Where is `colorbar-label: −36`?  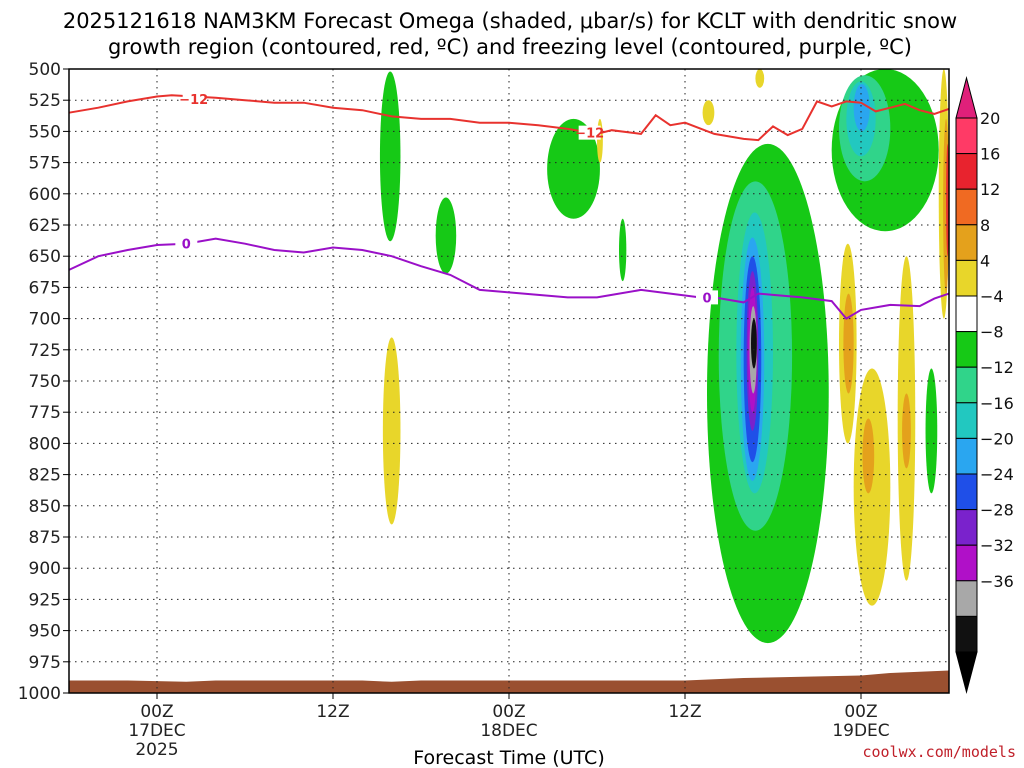
colorbar-label: −36 is located at coordinates (997, 581).